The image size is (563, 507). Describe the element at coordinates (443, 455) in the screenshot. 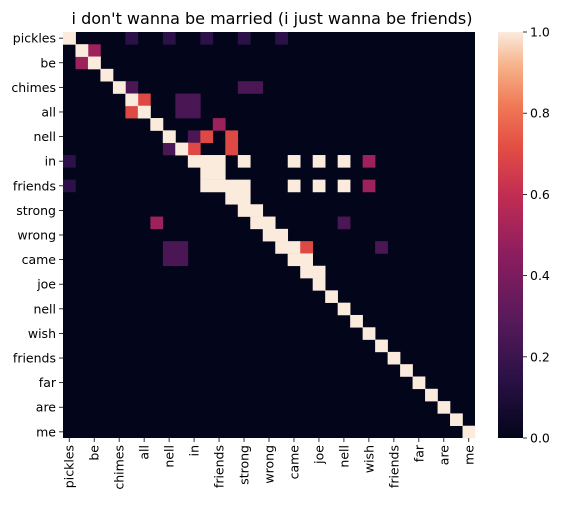

I see `x-tick-label: are` at that location.